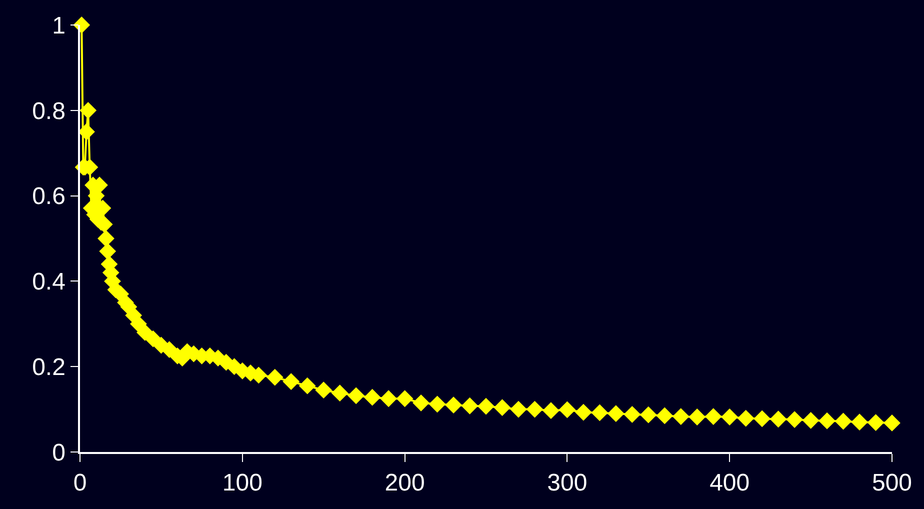 The height and width of the screenshot is (509, 924). What do you see at coordinates (892, 483) in the screenshot?
I see `x-tick-label: 500` at bounding box center [892, 483].